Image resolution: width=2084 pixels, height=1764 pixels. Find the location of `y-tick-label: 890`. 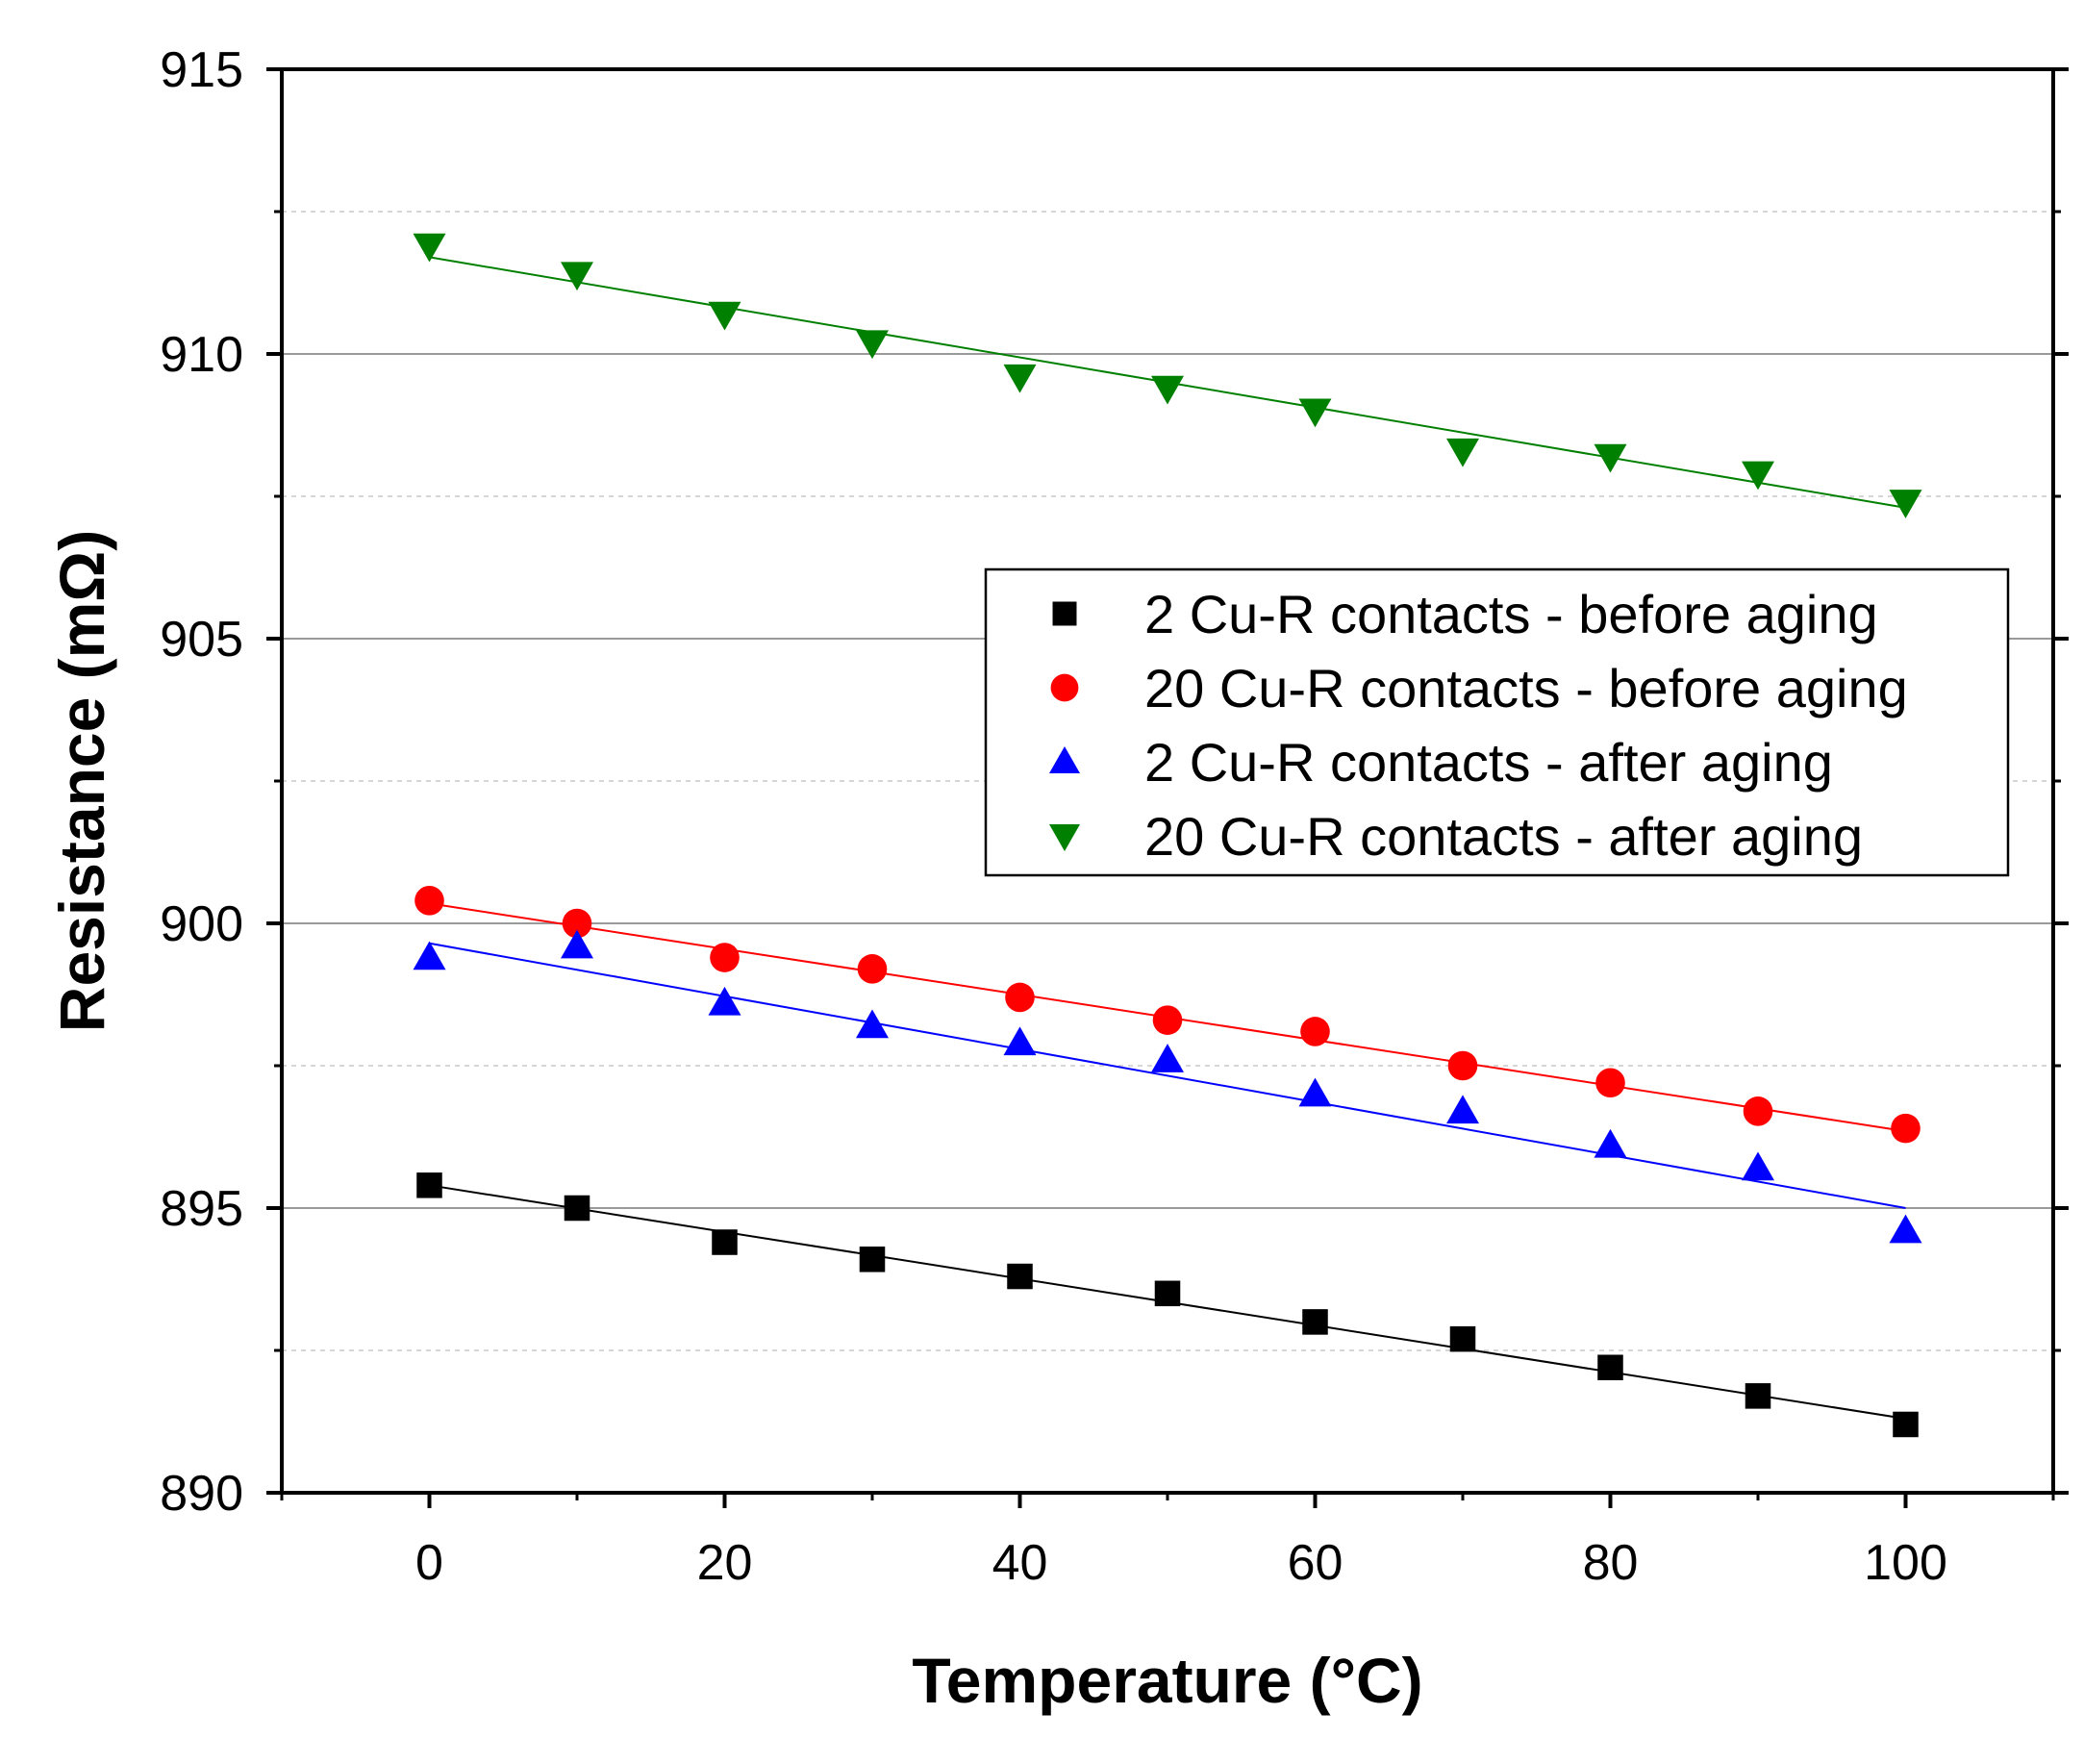

y-tick-label: 890 is located at coordinates (201, 1494).